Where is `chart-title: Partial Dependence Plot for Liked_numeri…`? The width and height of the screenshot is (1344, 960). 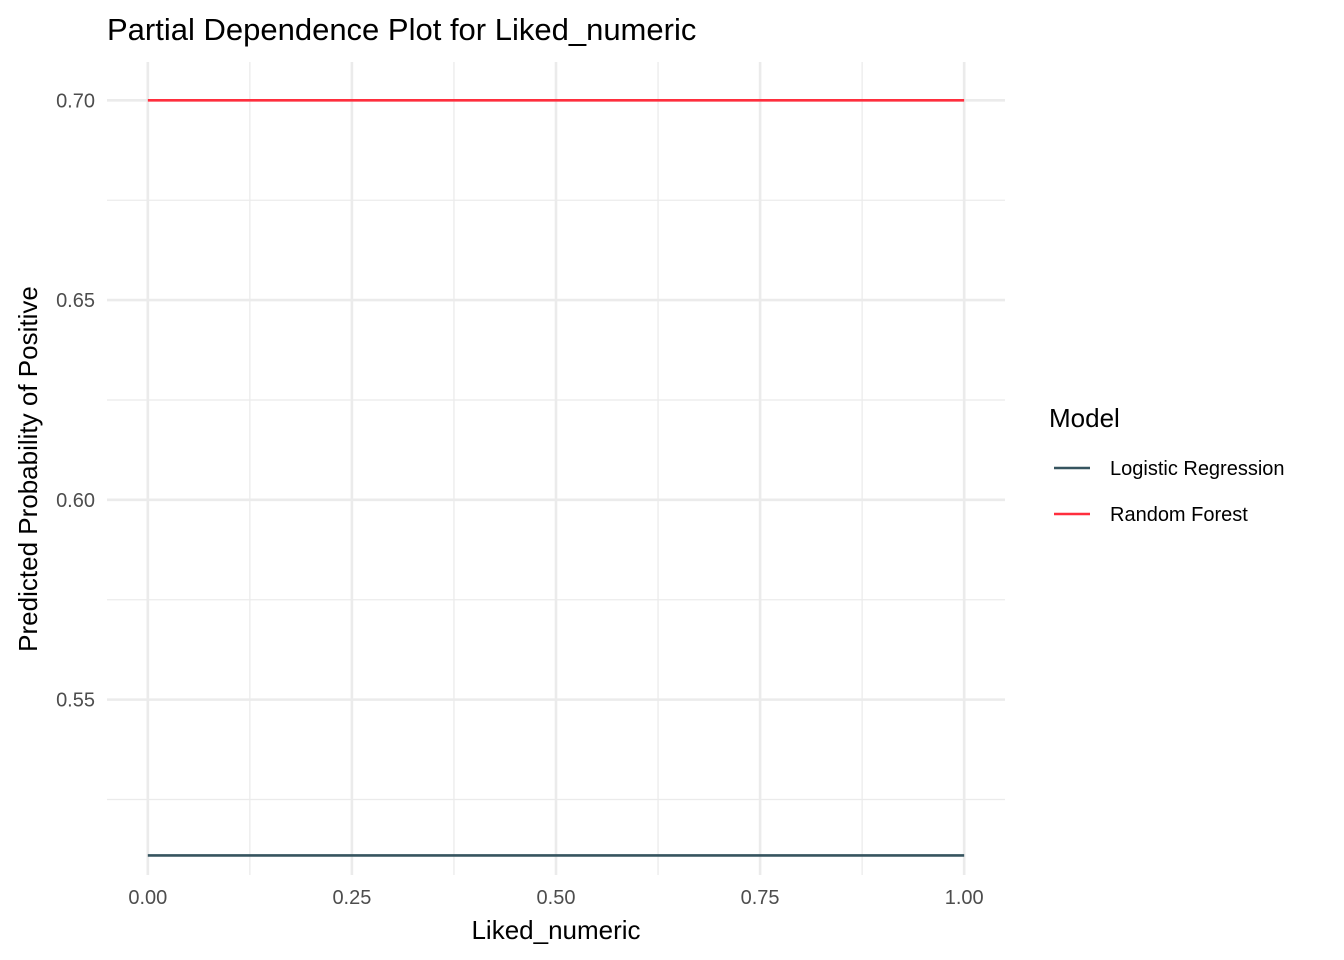 chart-title: Partial Dependence Plot for Liked_numeri… is located at coordinates (401, 29).